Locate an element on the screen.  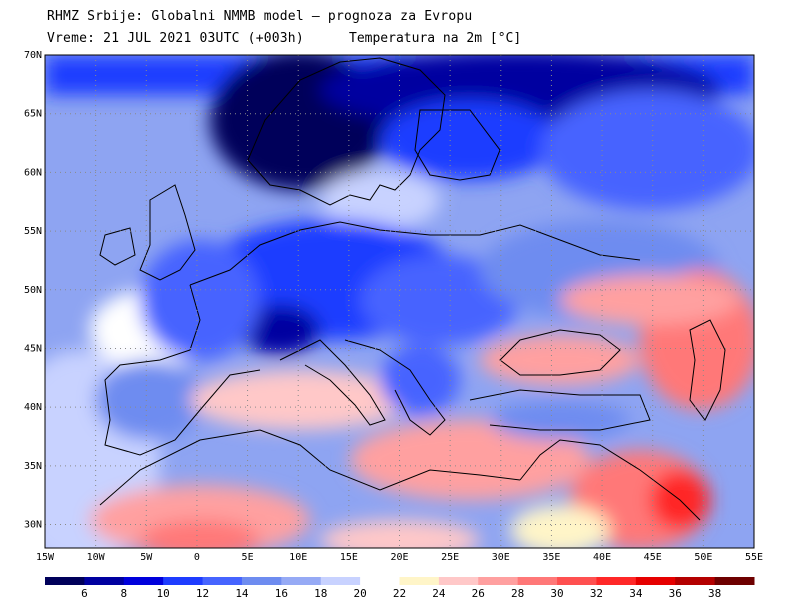
longitude-label: 20E is located at coordinates (399, 557).